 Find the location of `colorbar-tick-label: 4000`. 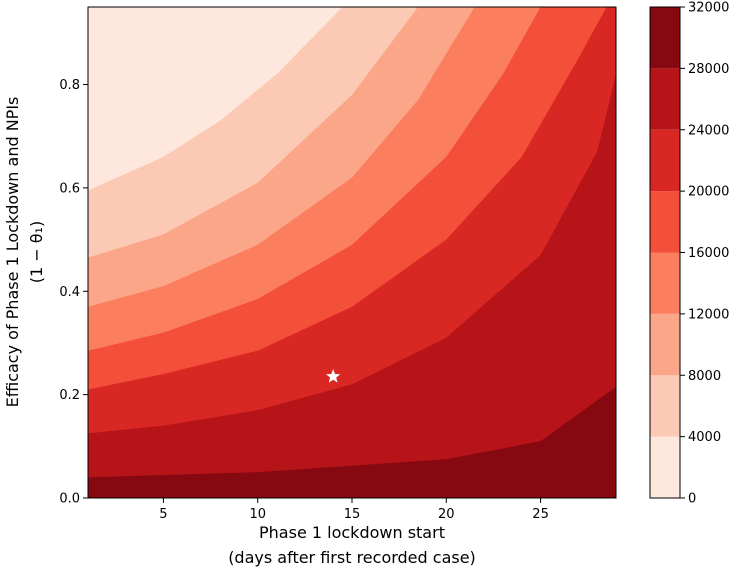

colorbar-tick-label: 4000 is located at coordinates (704, 437).